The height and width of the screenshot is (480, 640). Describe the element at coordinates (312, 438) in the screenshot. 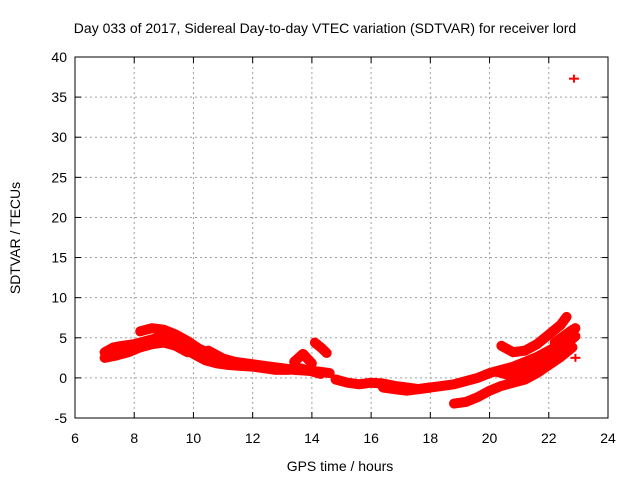

I see `x-tick-label: 14` at that location.